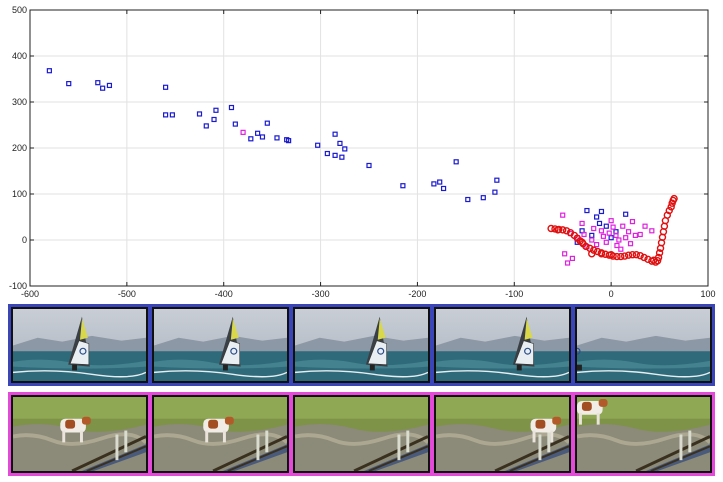 Image resolution: width=723 pixels, height=482 pixels. What do you see at coordinates (19, 102) in the screenshot?
I see `y-tick-label: 300` at bounding box center [19, 102].